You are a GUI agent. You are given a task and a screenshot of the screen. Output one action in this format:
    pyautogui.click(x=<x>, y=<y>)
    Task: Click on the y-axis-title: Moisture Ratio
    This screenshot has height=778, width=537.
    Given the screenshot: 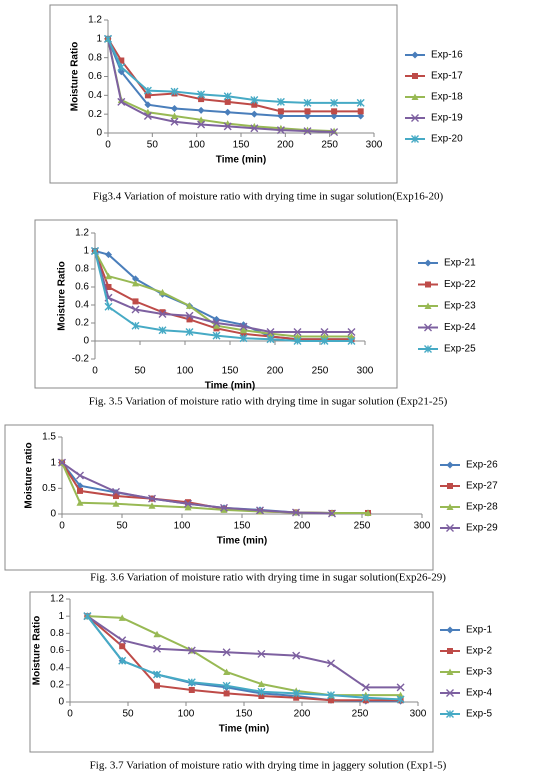 What is the action you would take?
    pyautogui.click(x=37, y=650)
    